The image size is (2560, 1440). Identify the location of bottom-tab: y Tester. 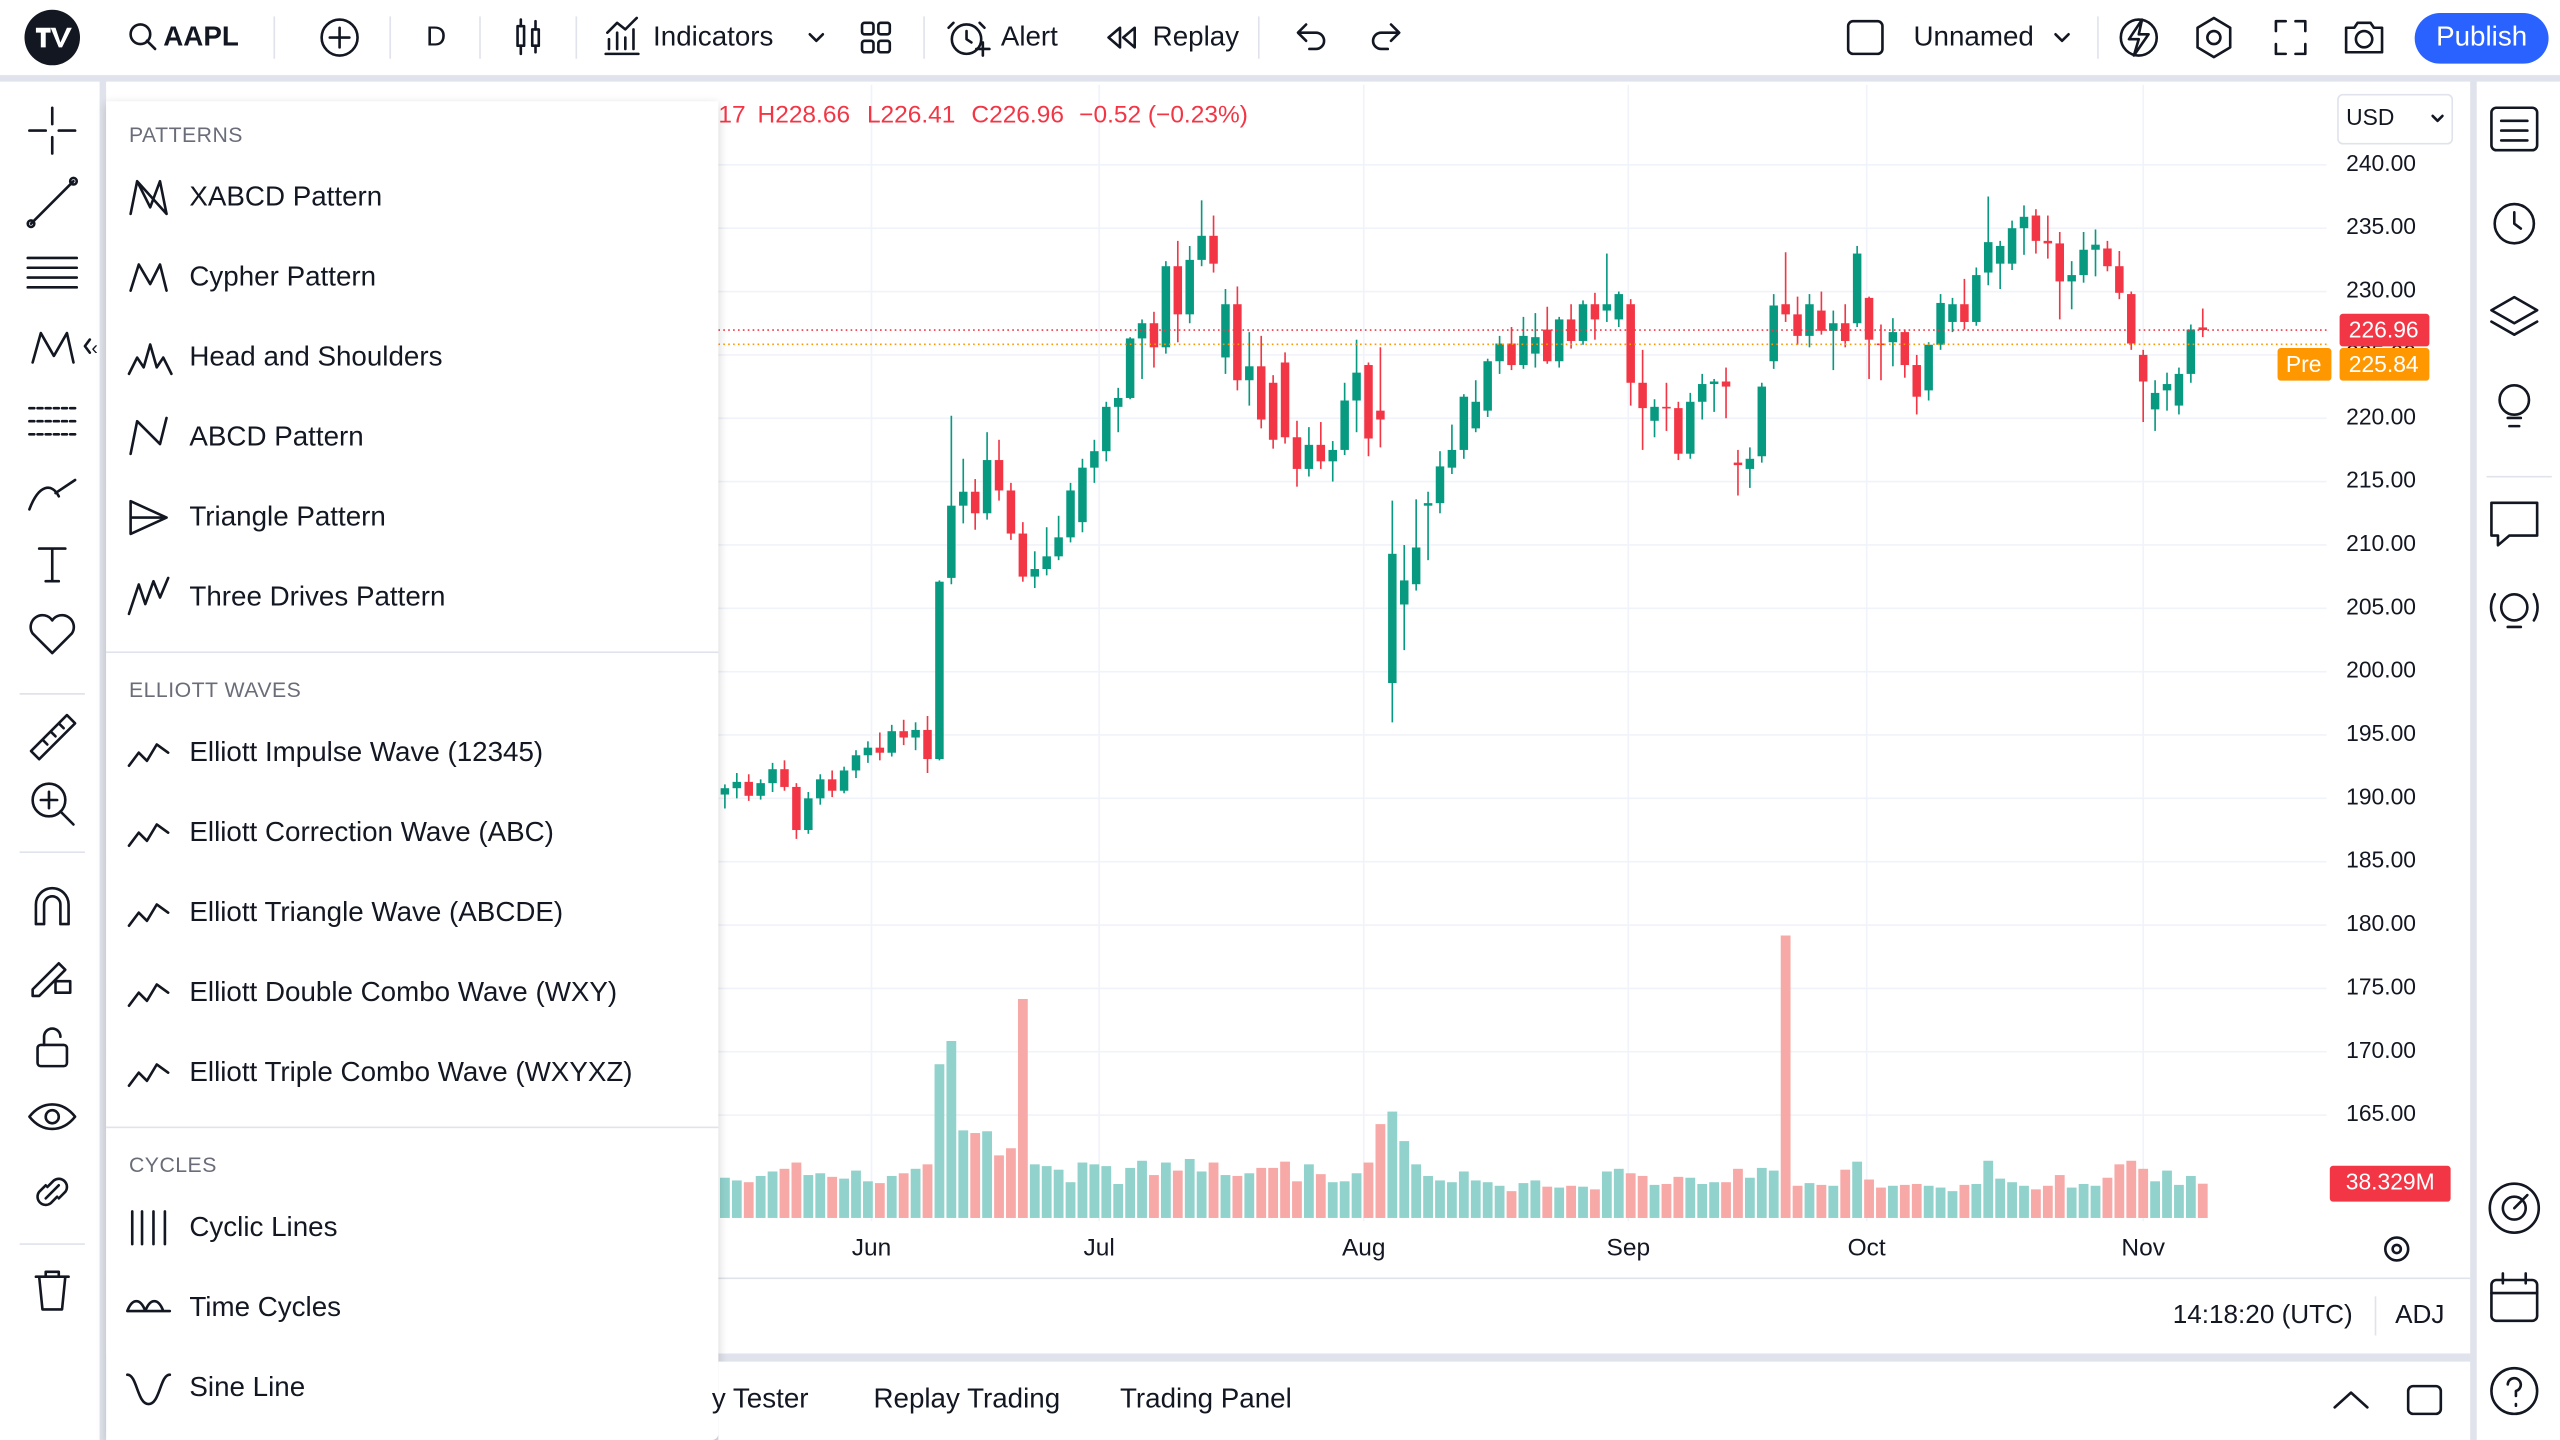
(760, 1398).